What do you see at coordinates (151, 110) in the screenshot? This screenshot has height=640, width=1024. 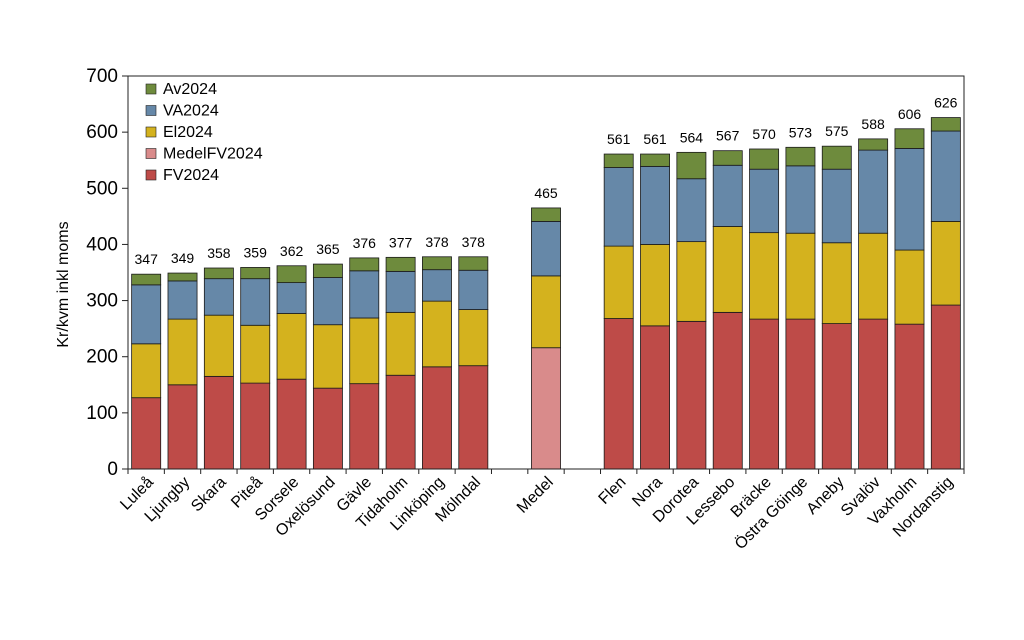 I see `legend-swatch-va2024` at bounding box center [151, 110].